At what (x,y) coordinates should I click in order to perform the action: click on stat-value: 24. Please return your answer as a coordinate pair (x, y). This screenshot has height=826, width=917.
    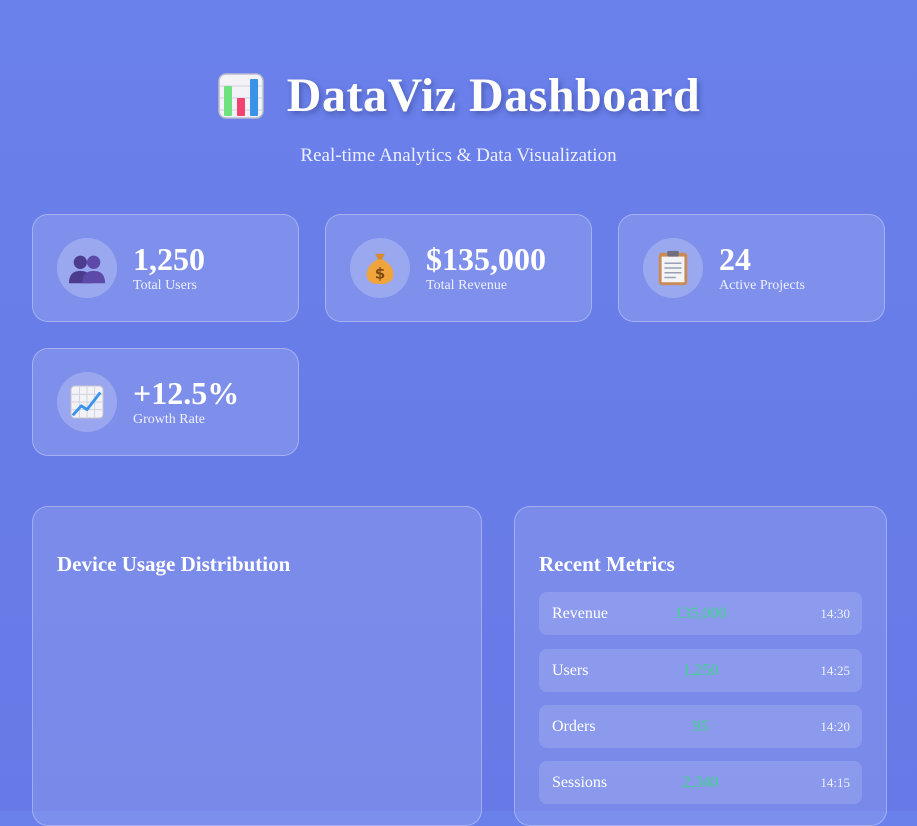
    Looking at the image, I should click on (735, 259).